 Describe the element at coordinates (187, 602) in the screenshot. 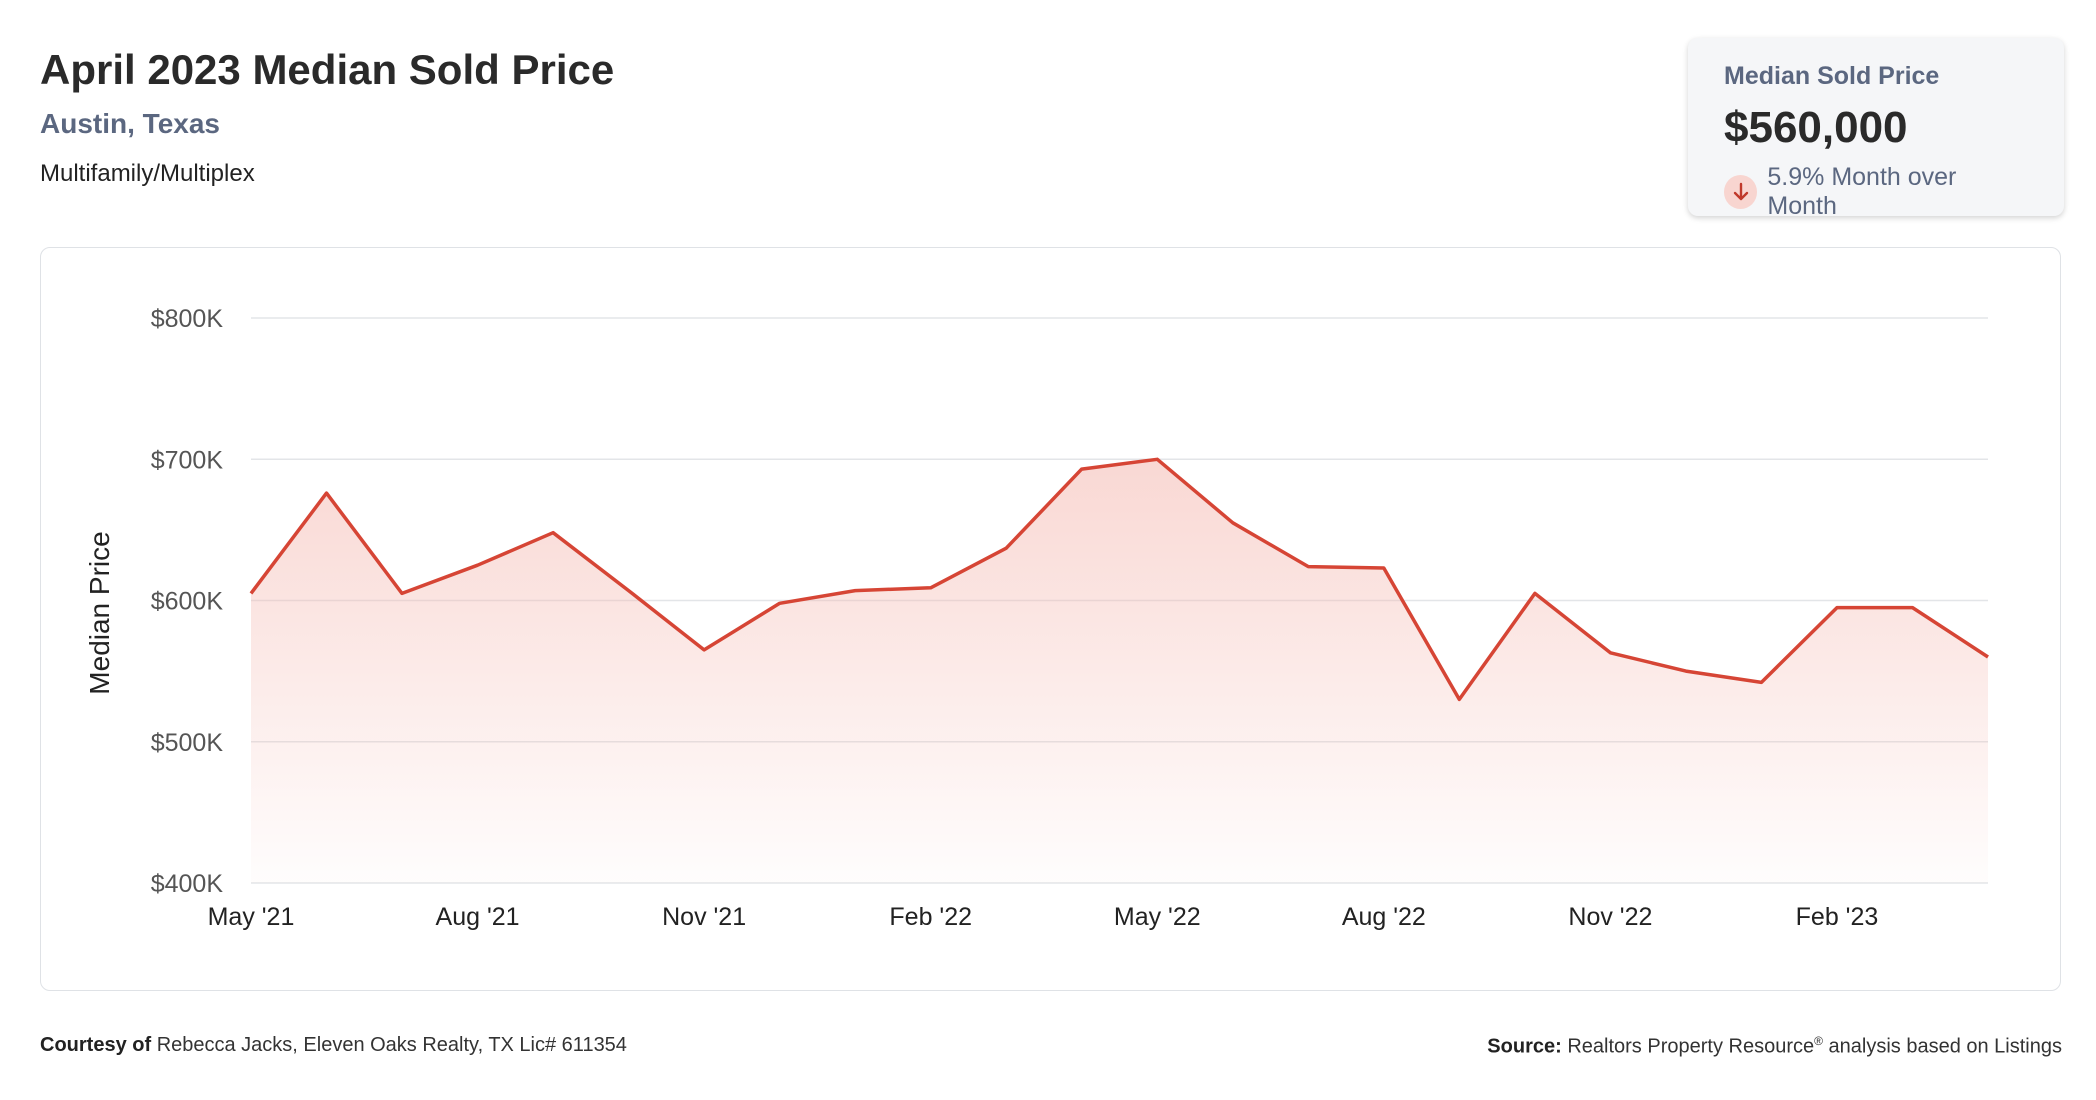

I see `y-tick-label: $600K` at that location.